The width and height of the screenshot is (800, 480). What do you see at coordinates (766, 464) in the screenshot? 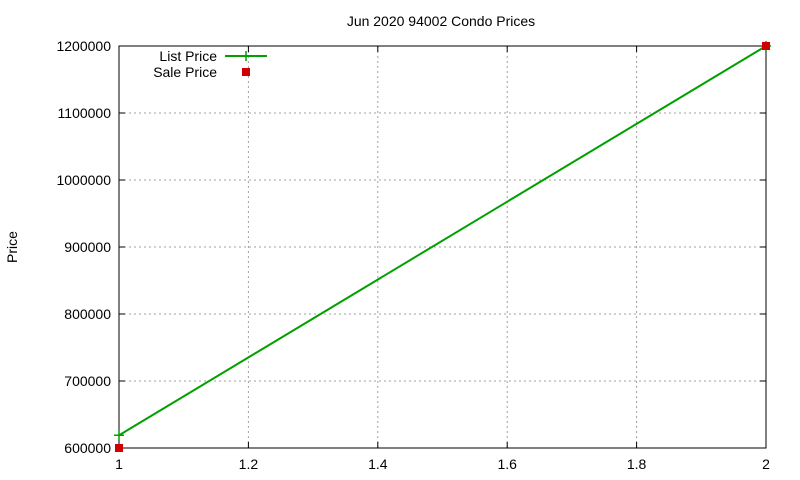
I see `x-tick-label: 2` at bounding box center [766, 464].